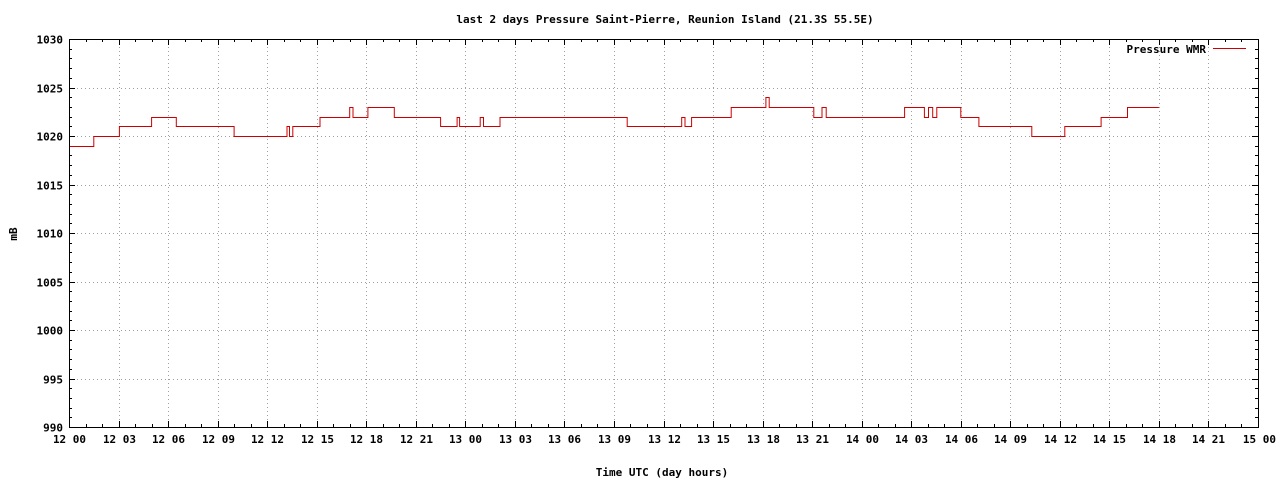 This screenshot has width=1280, height=480. What do you see at coordinates (50, 283) in the screenshot?
I see `y-tick-label: 1005` at bounding box center [50, 283].